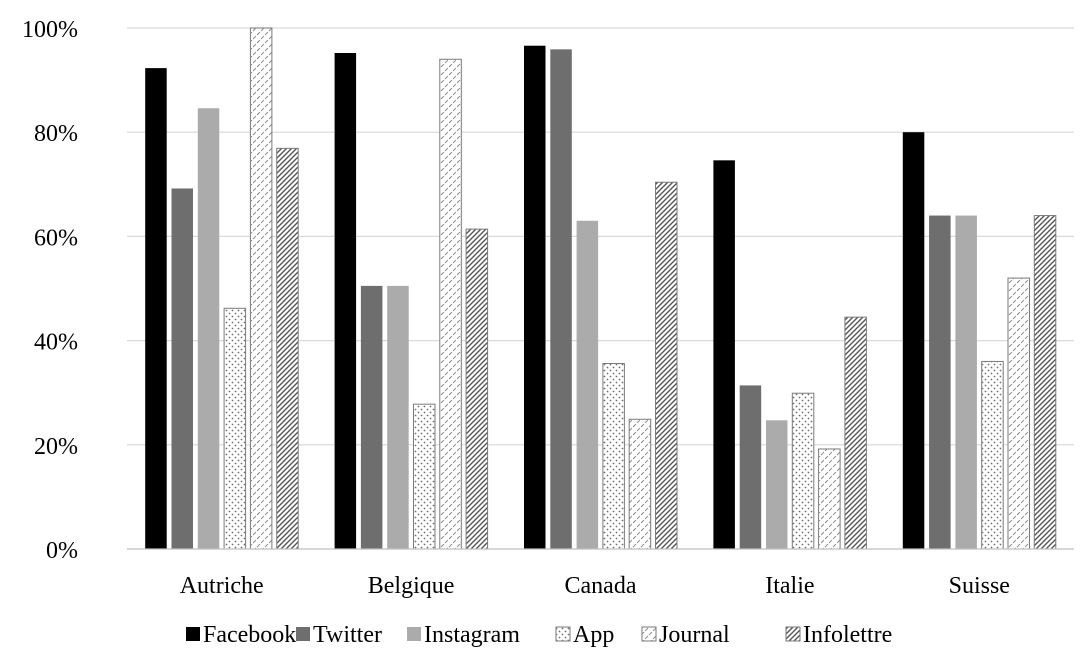 Image resolution: width=1084 pixels, height=652 pixels. Describe the element at coordinates (56, 343) in the screenshot. I see `y-tick-label: 40%` at that location.